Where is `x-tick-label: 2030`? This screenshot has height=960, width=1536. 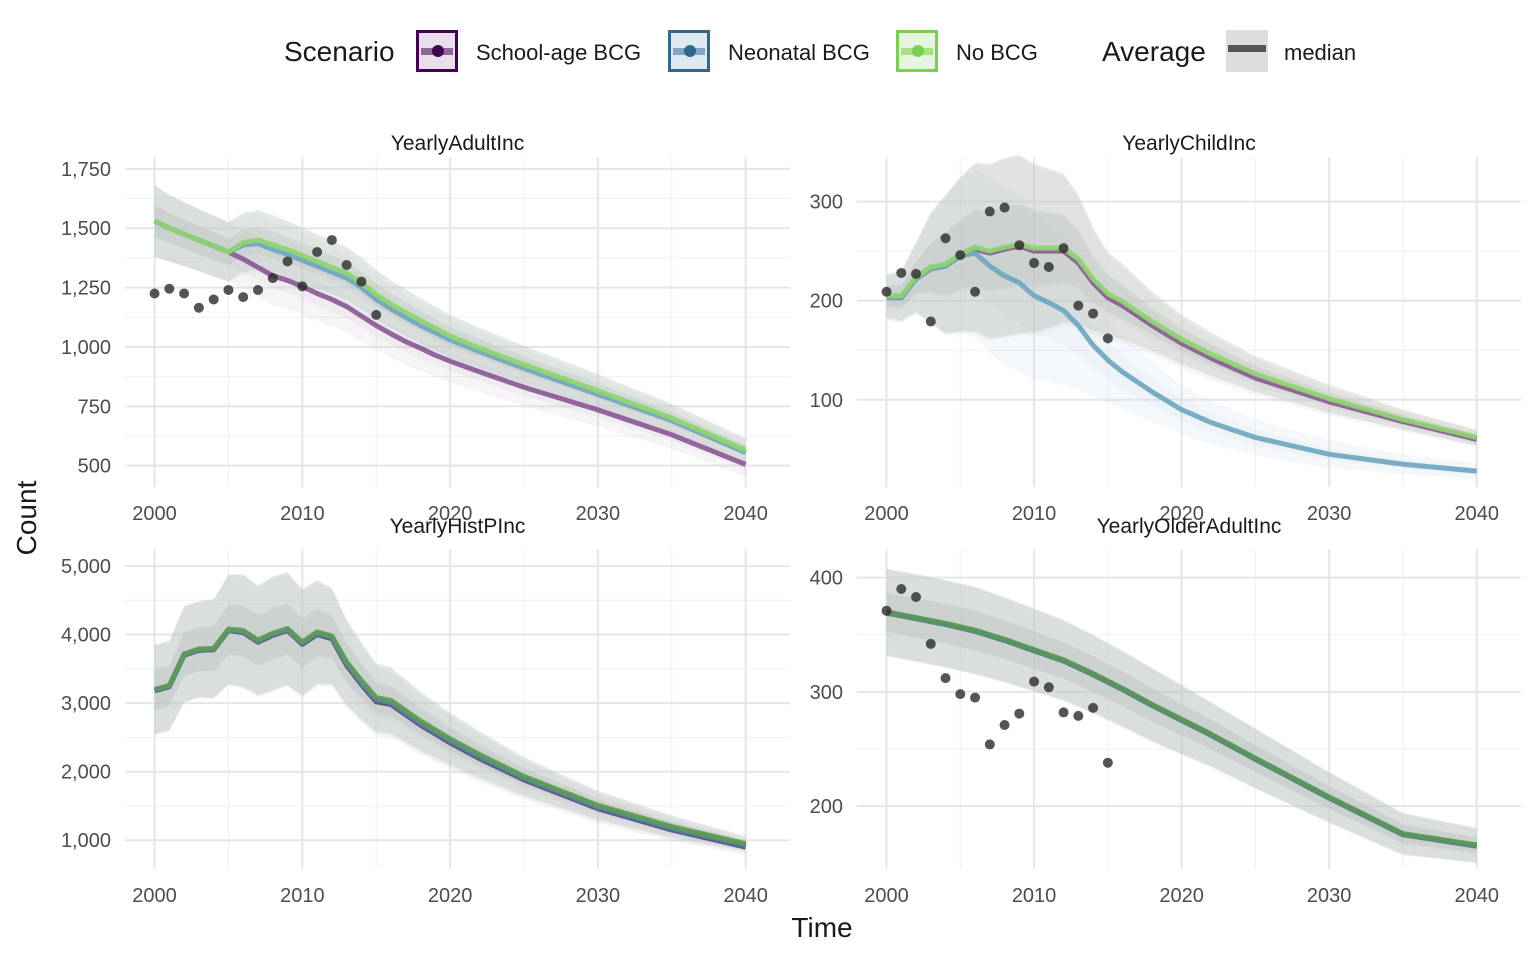 x-tick-label: 2030 is located at coordinates (1329, 514).